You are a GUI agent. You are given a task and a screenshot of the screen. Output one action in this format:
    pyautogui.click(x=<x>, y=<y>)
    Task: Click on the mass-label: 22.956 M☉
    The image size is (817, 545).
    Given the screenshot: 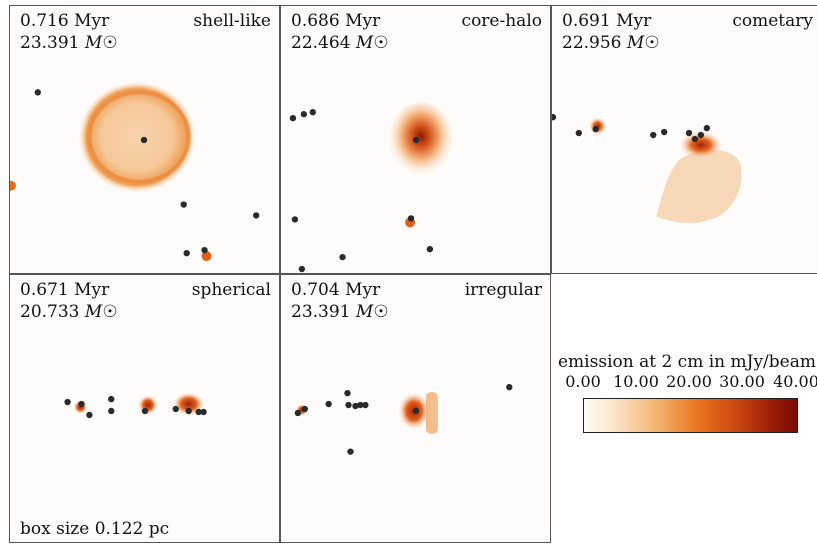 What is the action you would take?
    pyautogui.click(x=611, y=43)
    